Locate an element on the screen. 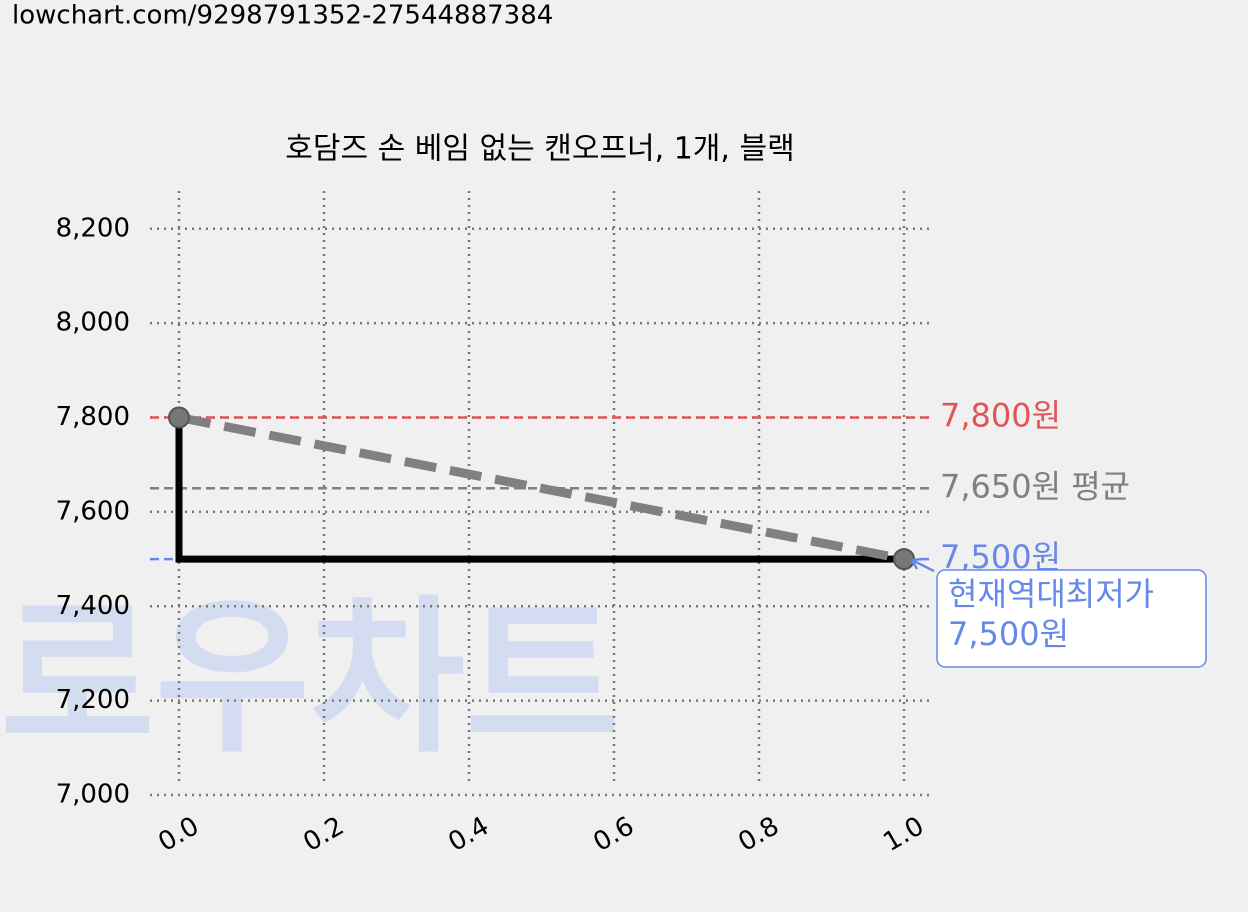 Image resolution: width=1248 pixels, height=912 pixels. url: lowchart.com/9298791352-27544887384 is located at coordinates (282, 16).